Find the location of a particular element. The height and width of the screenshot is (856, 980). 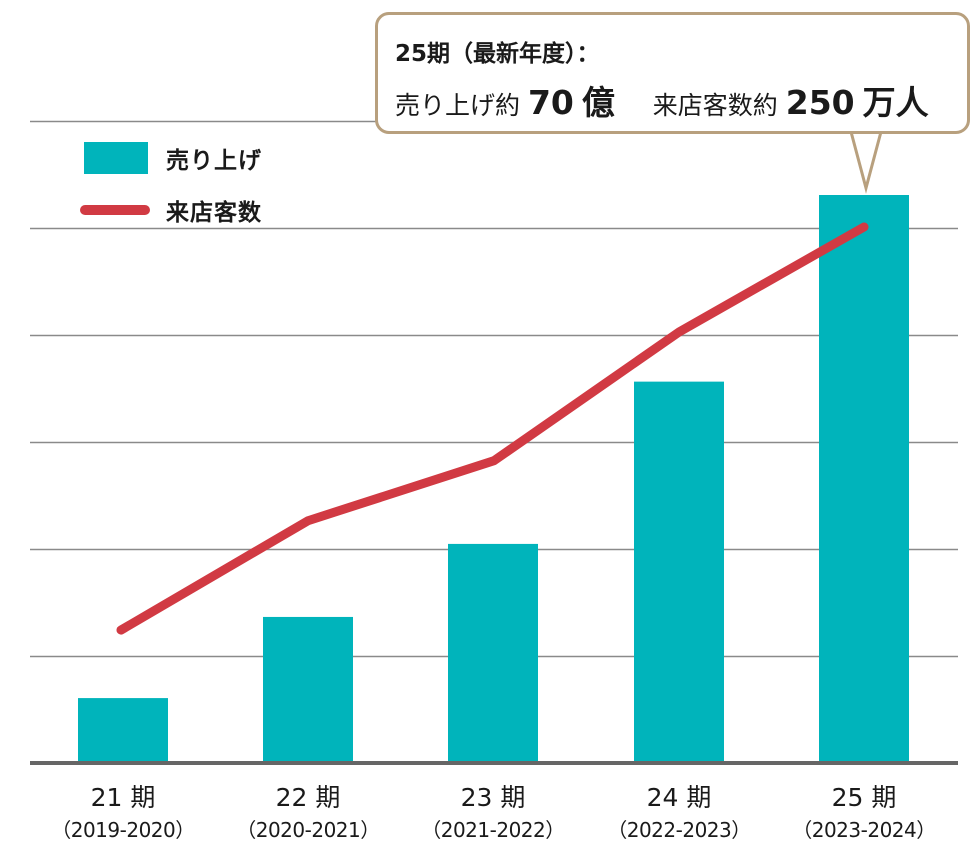

period-label: 22 期 is located at coordinates (308, 797).